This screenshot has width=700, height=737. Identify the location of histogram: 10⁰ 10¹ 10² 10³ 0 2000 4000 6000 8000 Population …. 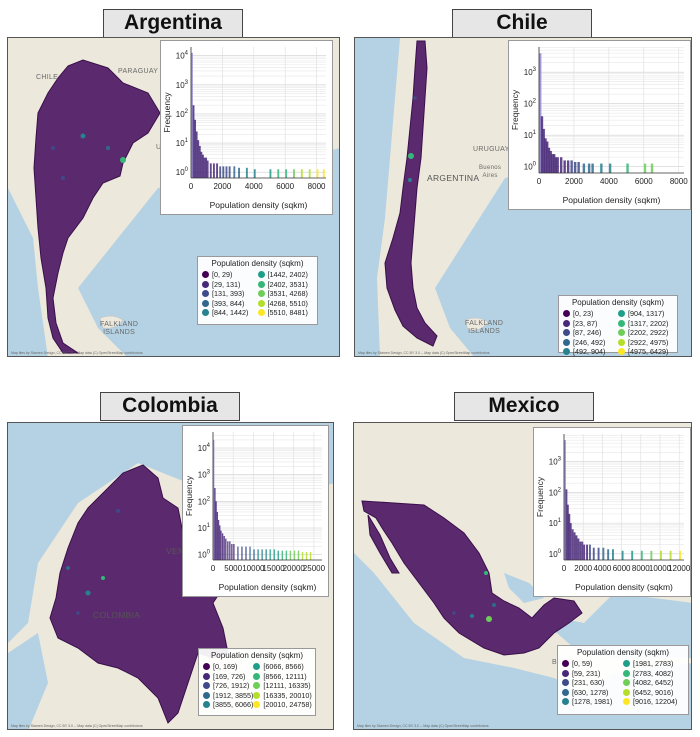
(599, 125).